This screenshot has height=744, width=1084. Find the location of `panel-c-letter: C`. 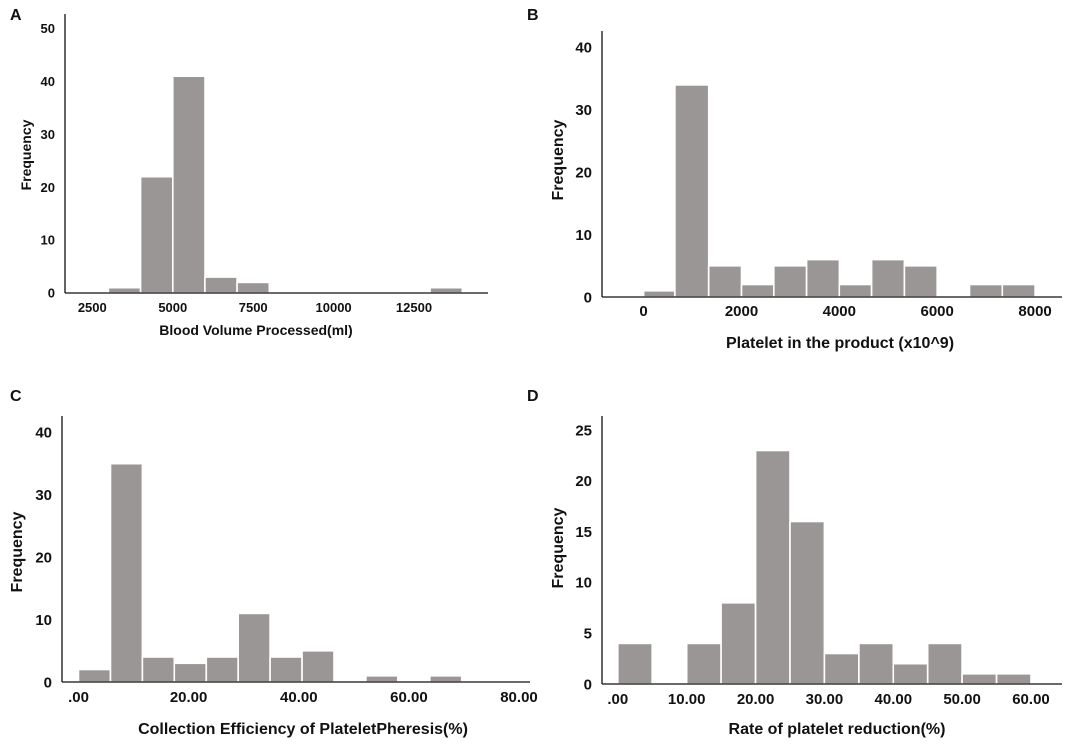

panel-c-letter: C is located at coordinates (16, 396).